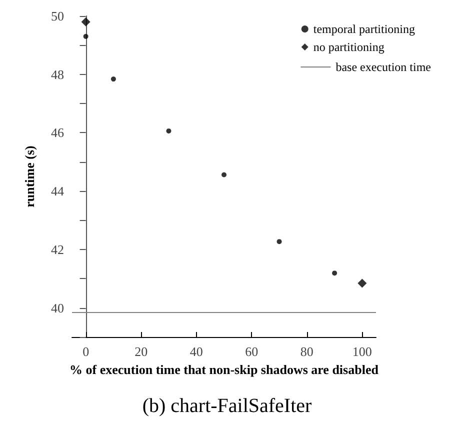  What do you see at coordinates (57, 132) in the screenshot?
I see `y-tick-label: 46` at bounding box center [57, 132].